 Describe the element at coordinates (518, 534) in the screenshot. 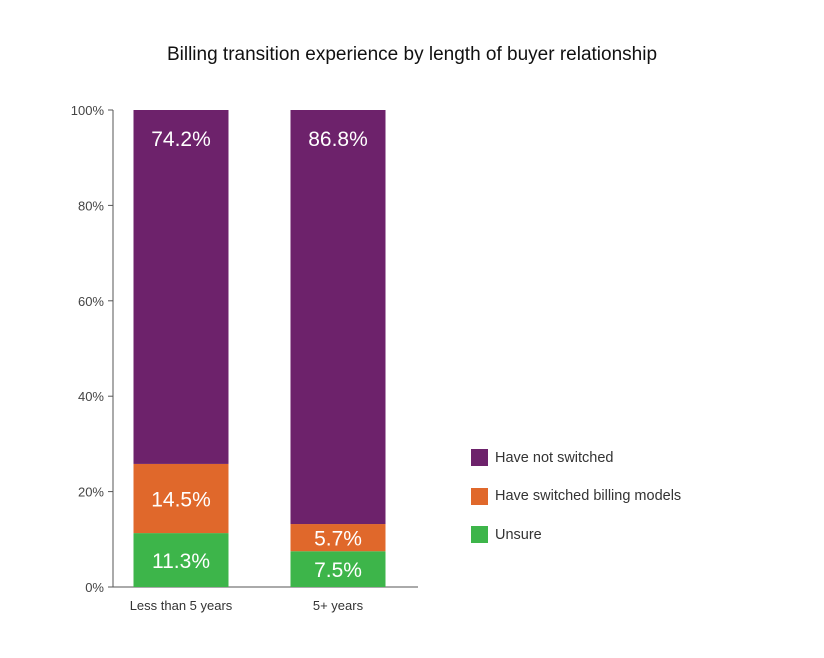

I see `legend-label: Unsure` at that location.